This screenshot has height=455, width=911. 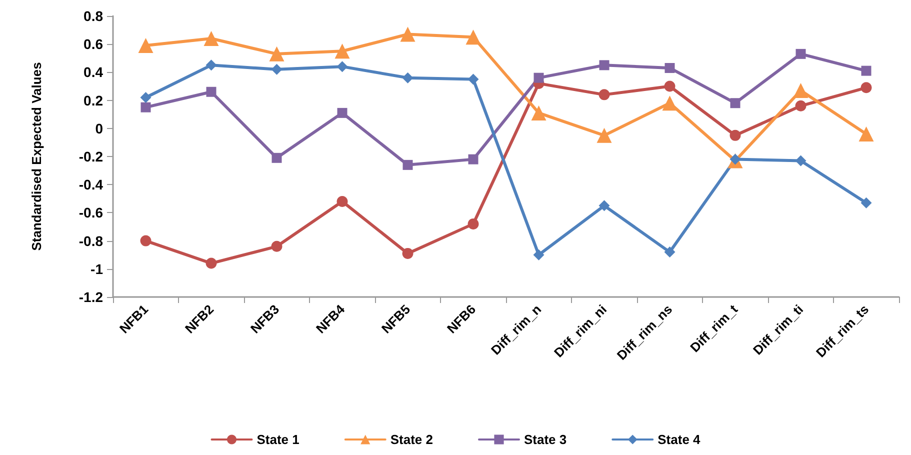 I want to click on y-tick-label: 0.6, so click(x=94, y=44).